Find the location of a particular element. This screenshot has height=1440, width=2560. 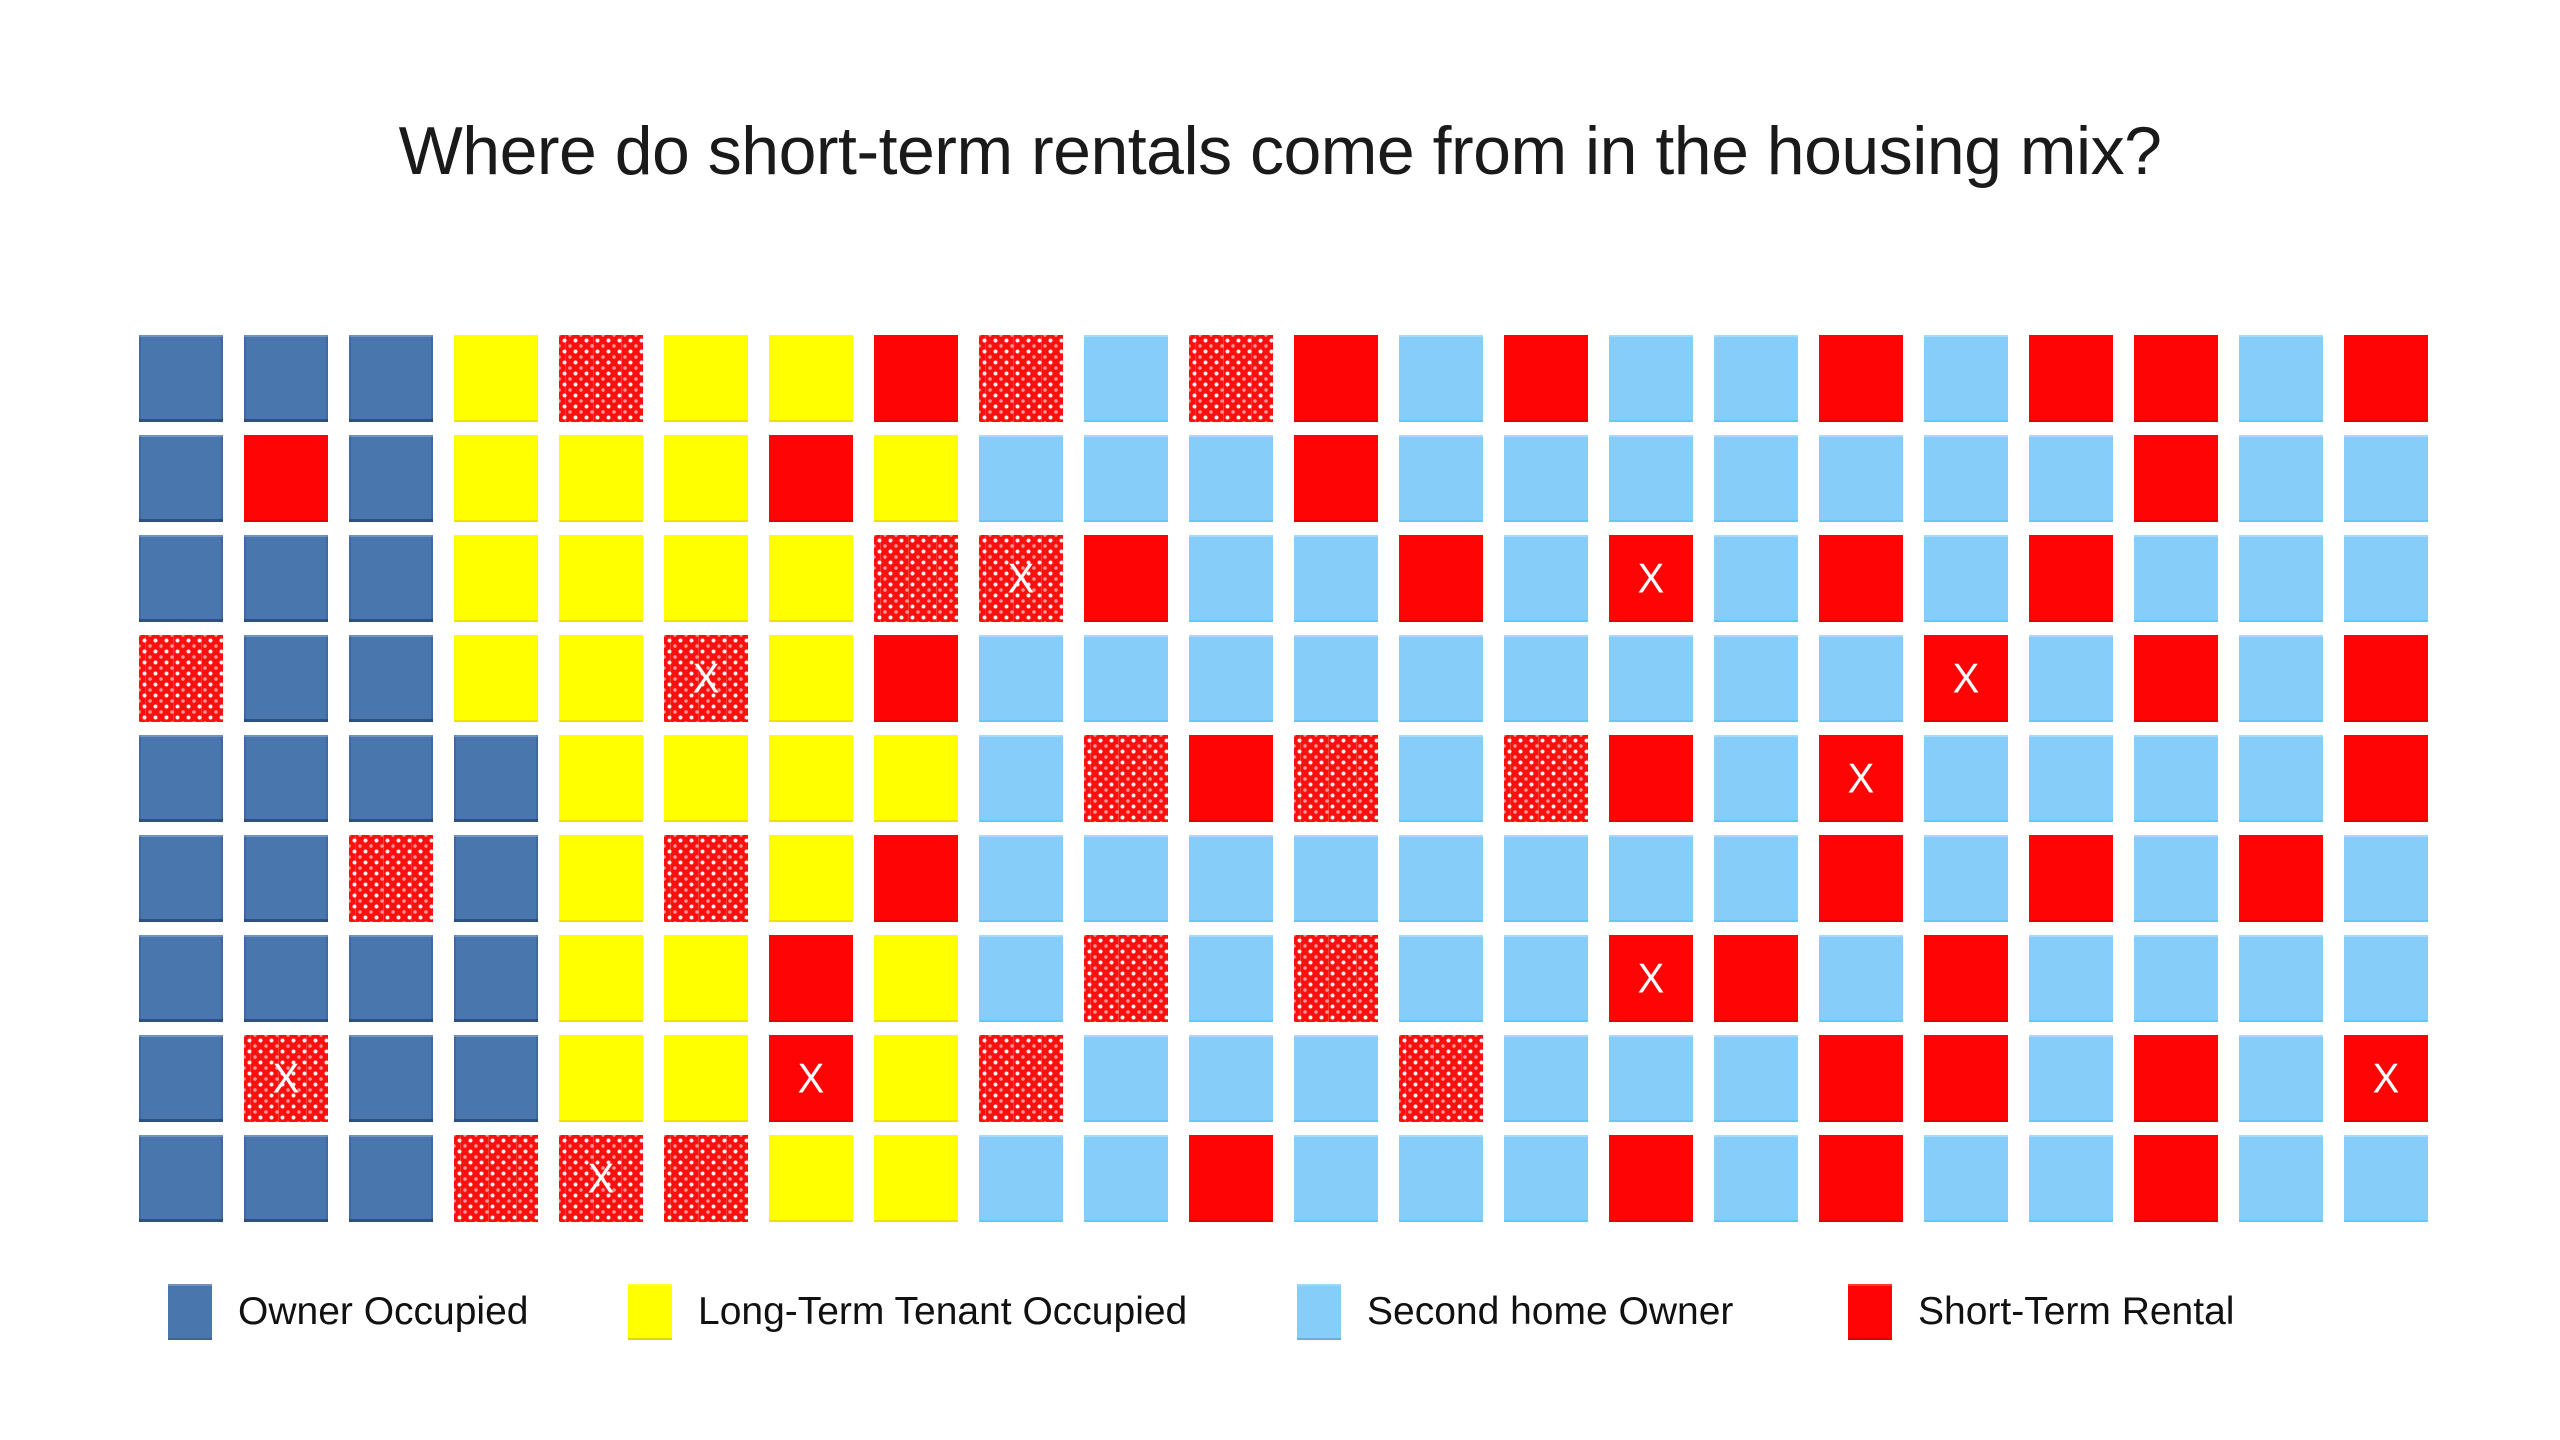

grid-cell-r4-c13 is located at coordinates (1441, 678).